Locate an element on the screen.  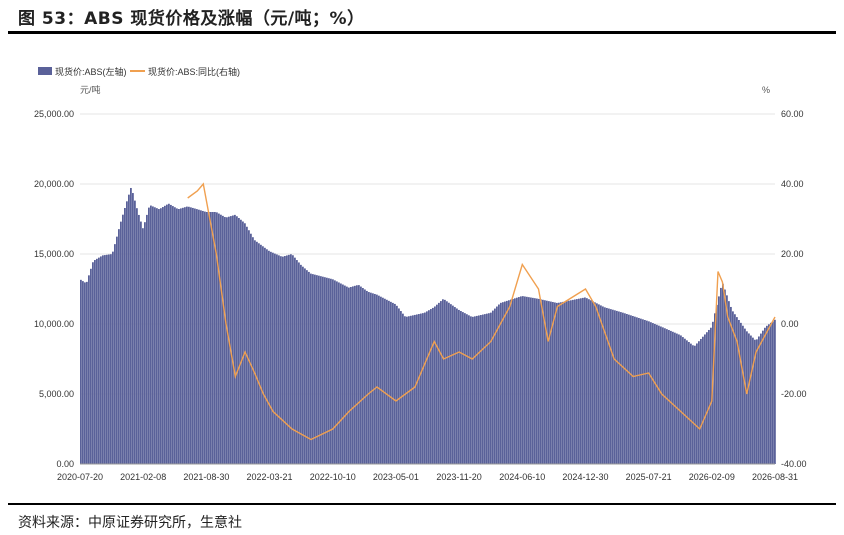
left-axis-unit: 元/吨 is located at coordinates (90, 89).